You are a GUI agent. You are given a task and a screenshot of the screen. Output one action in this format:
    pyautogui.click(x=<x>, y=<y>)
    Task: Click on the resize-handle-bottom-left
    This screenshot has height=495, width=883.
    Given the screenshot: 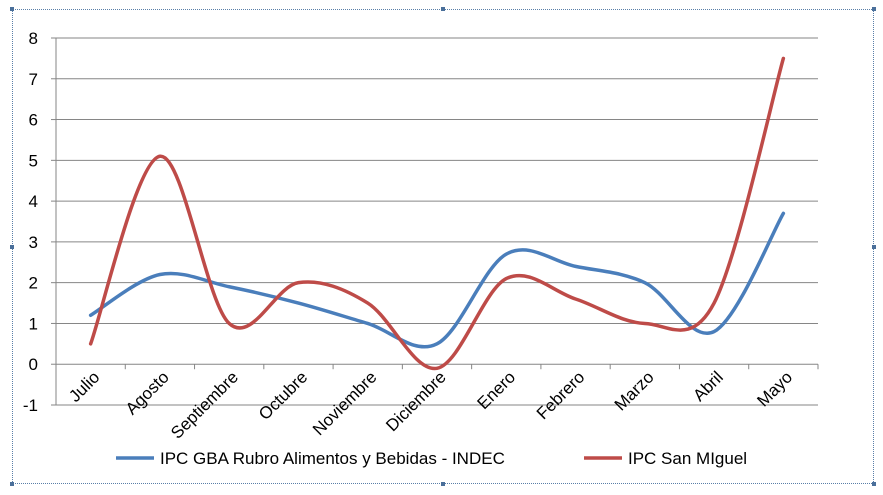 What is the action you would take?
    pyautogui.click(x=12, y=484)
    